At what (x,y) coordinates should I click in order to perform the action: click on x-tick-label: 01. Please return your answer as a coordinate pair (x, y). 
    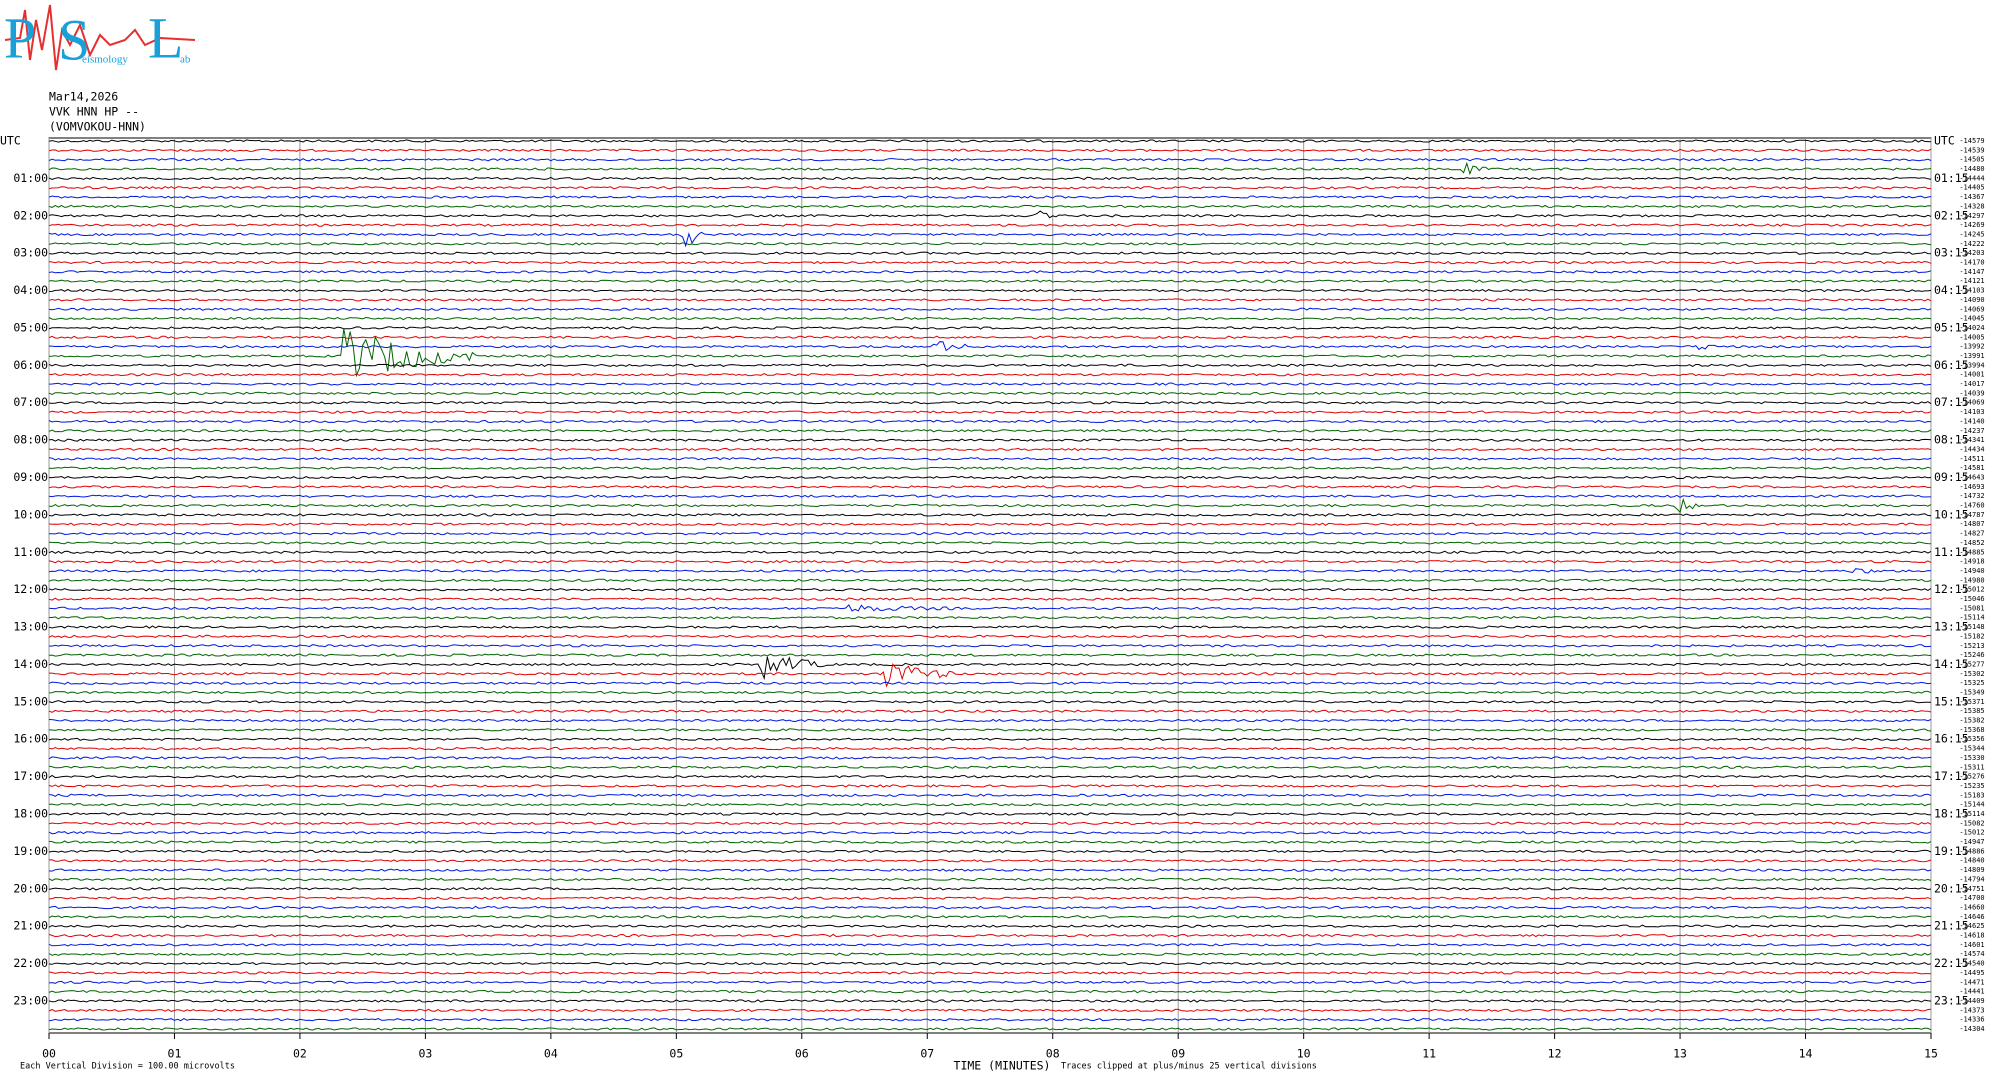
    Looking at the image, I should click on (175, 1054).